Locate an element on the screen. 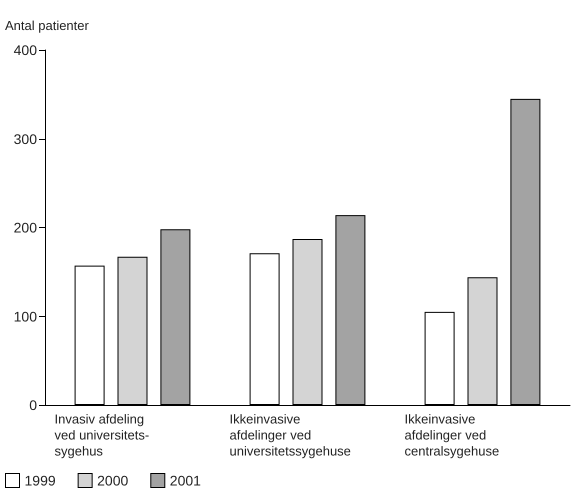 The height and width of the screenshot is (495, 584). x-tick-label: Ikkeinvasive afdelinger ved centralsygehuse is located at coordinates (452, 435).